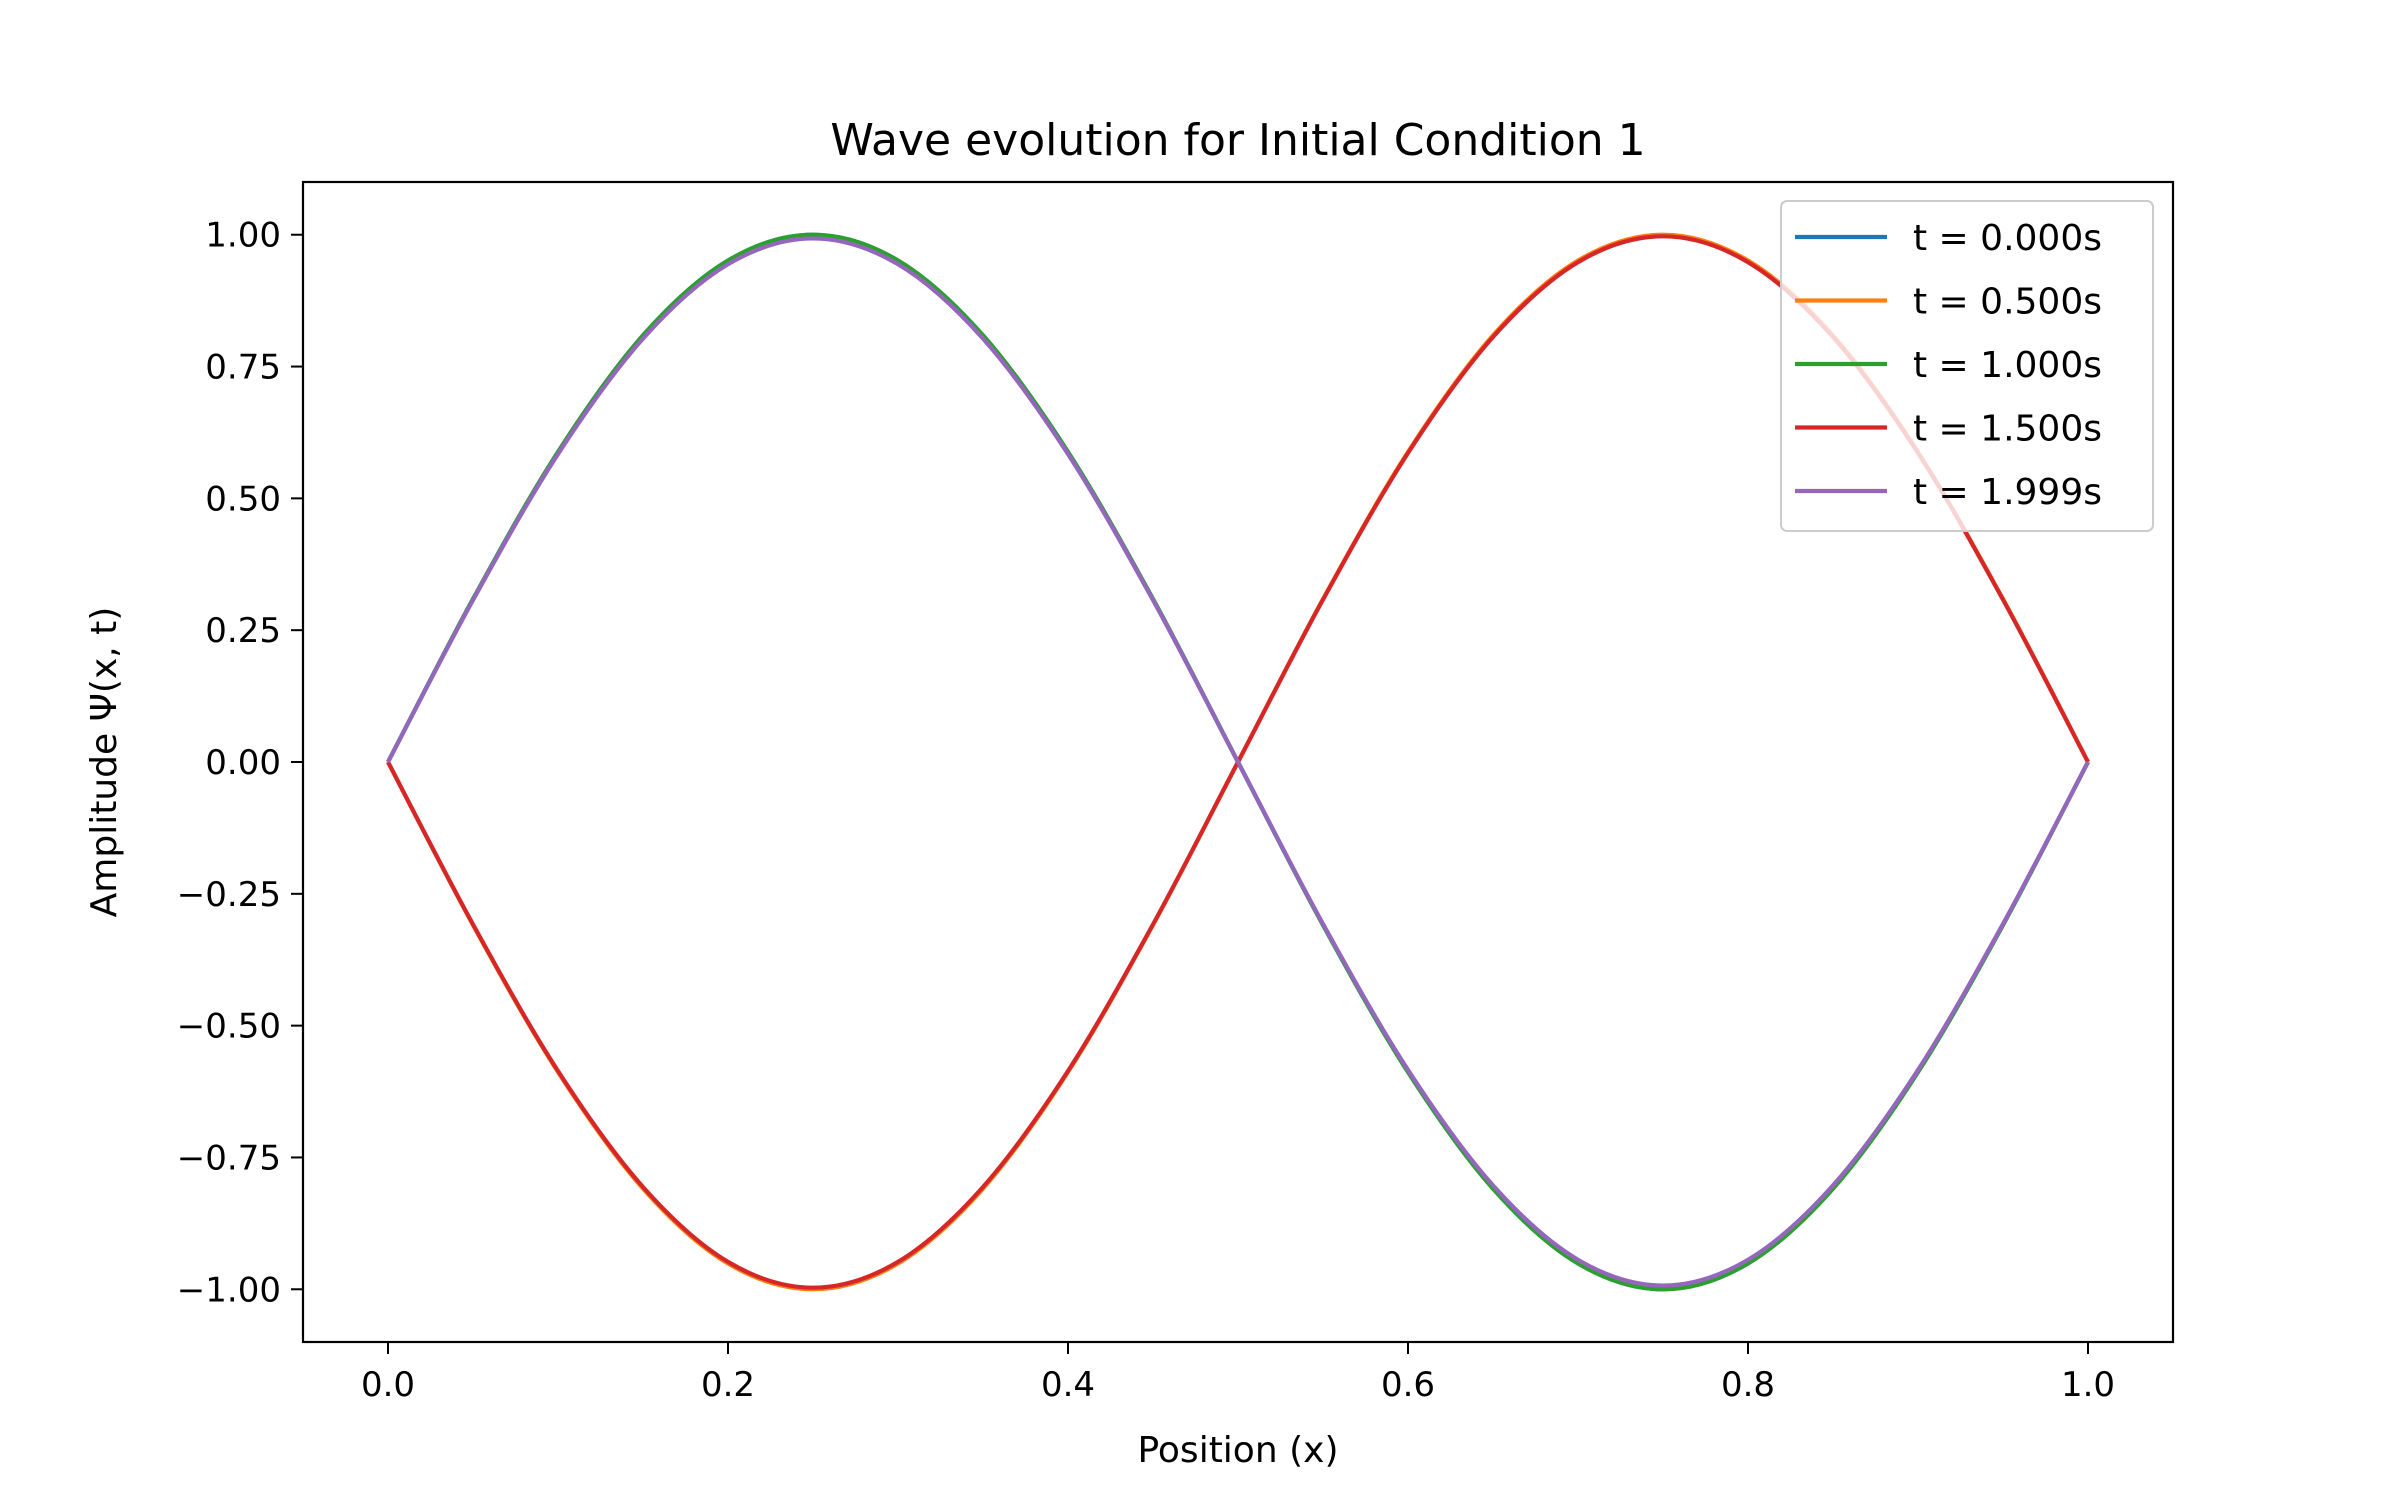 The image size is (2400, 1500). What do you see at coordinates (1068, 1385) in the screenshot?
I see `x-tick-label: 0.4` at bounding box center [1068, 1385].